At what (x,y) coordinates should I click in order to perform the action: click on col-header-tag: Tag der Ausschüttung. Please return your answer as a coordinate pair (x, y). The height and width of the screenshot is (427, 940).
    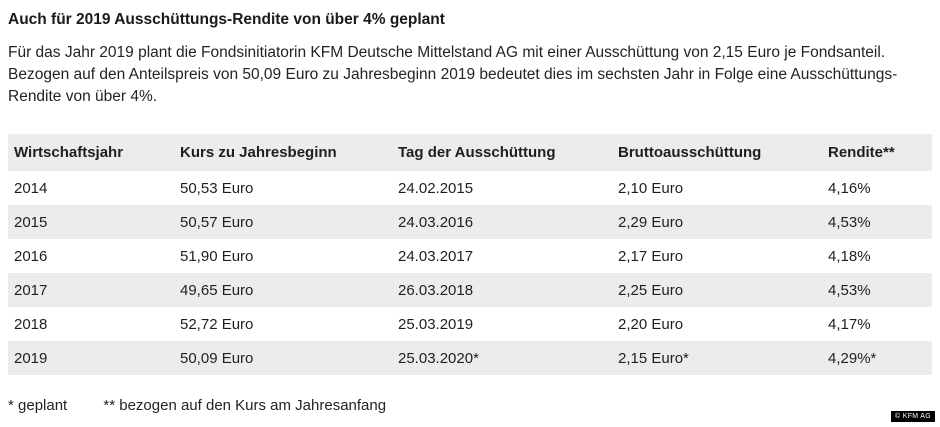
    Looking at the image, I should click on (477, 152).